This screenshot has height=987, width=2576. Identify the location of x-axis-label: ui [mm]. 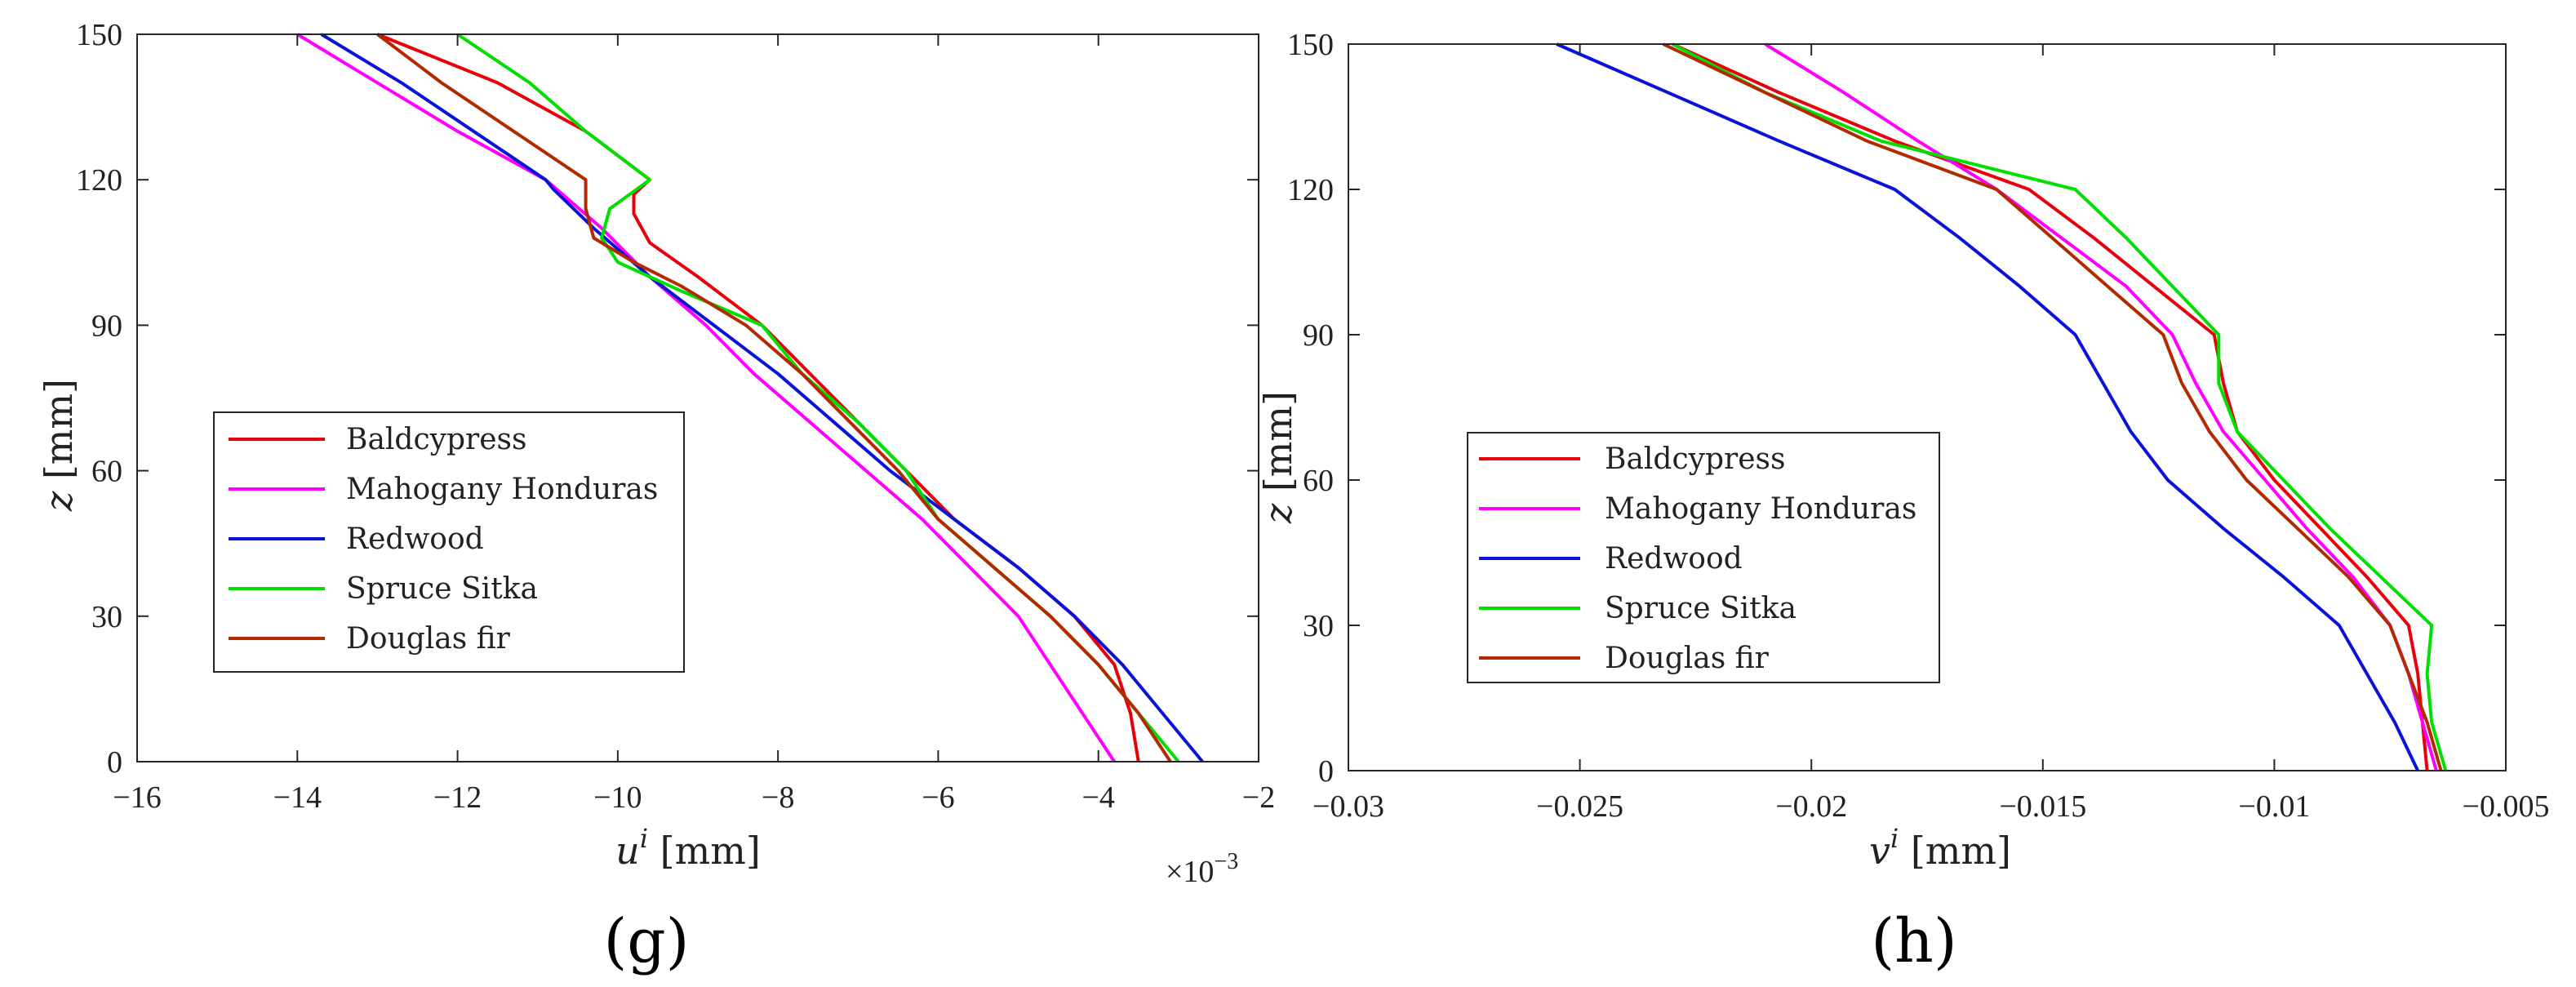
(688, 848).